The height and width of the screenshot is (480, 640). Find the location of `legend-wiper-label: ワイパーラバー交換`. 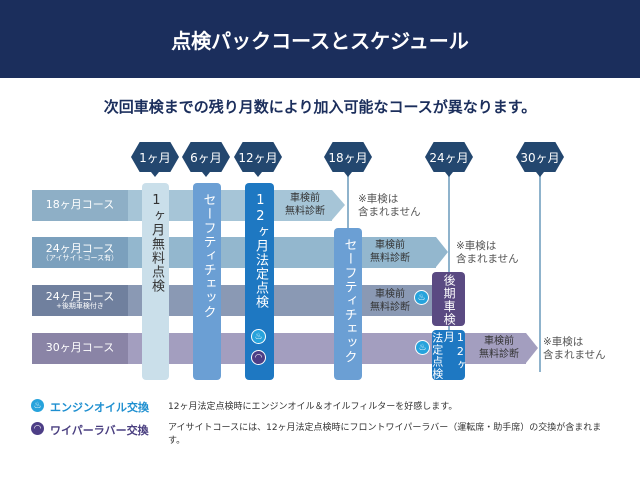

legend-wiper-label: ワイパーラバー交換 is located at coordinates (99, 430).